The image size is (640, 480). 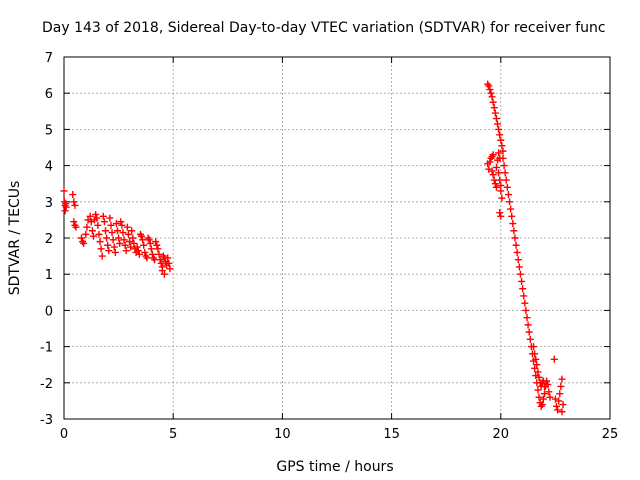 What do you see at coordinates (15, 238) in the screenshot?
I see `y-axis-label: SDTVAR / TECUs` at bounding box center [15, 238].